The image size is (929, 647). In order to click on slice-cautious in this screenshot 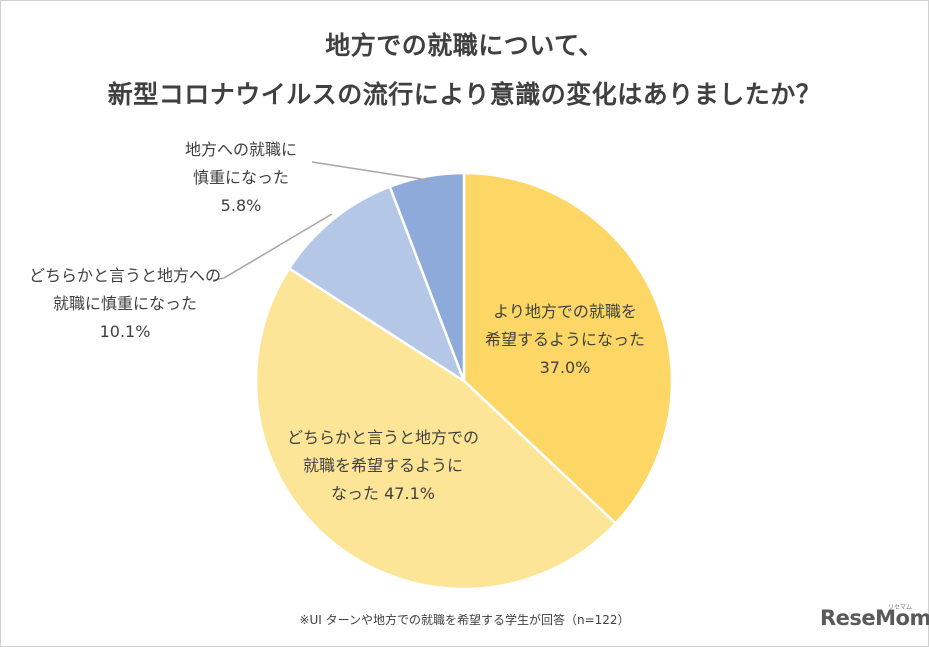, I will do `click(427, 277)`.